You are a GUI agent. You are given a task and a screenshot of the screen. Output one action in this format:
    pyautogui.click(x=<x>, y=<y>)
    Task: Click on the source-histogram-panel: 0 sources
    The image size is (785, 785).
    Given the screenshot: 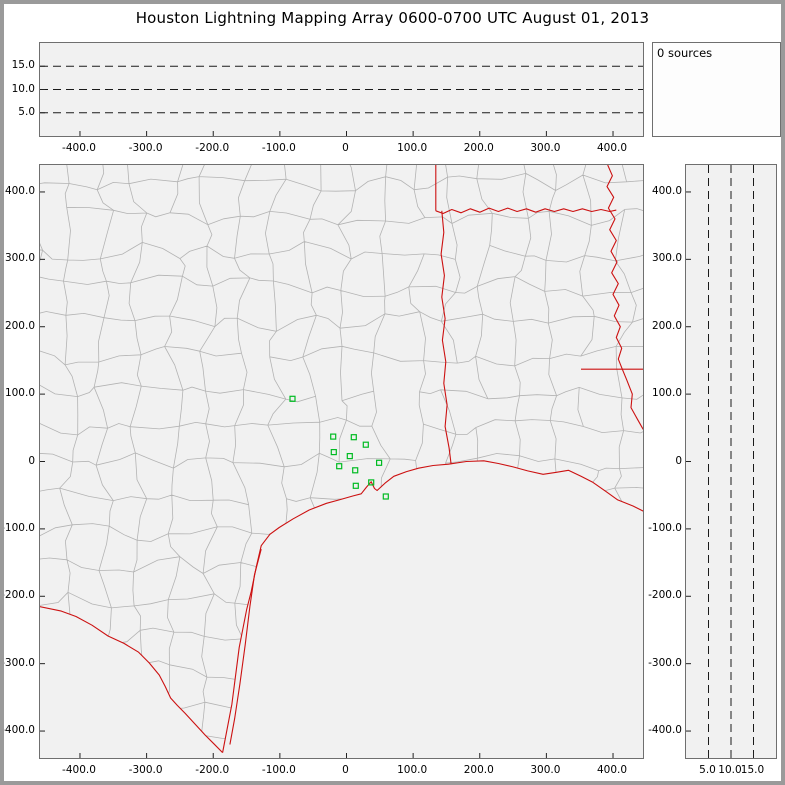 What is the action you would take?
    pyautogui.click(x=716, y=89)
    